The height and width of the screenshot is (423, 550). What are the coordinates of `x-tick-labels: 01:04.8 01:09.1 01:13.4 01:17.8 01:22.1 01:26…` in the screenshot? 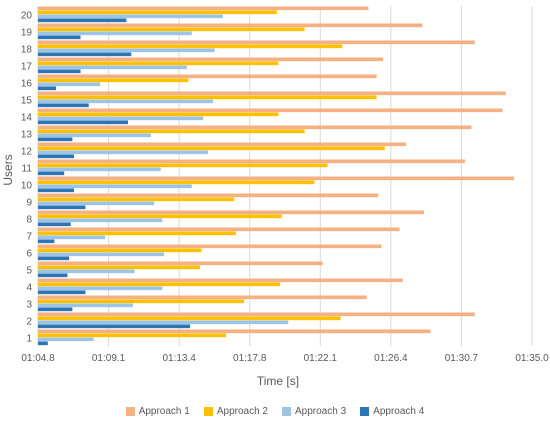 It's located at (285, 358).